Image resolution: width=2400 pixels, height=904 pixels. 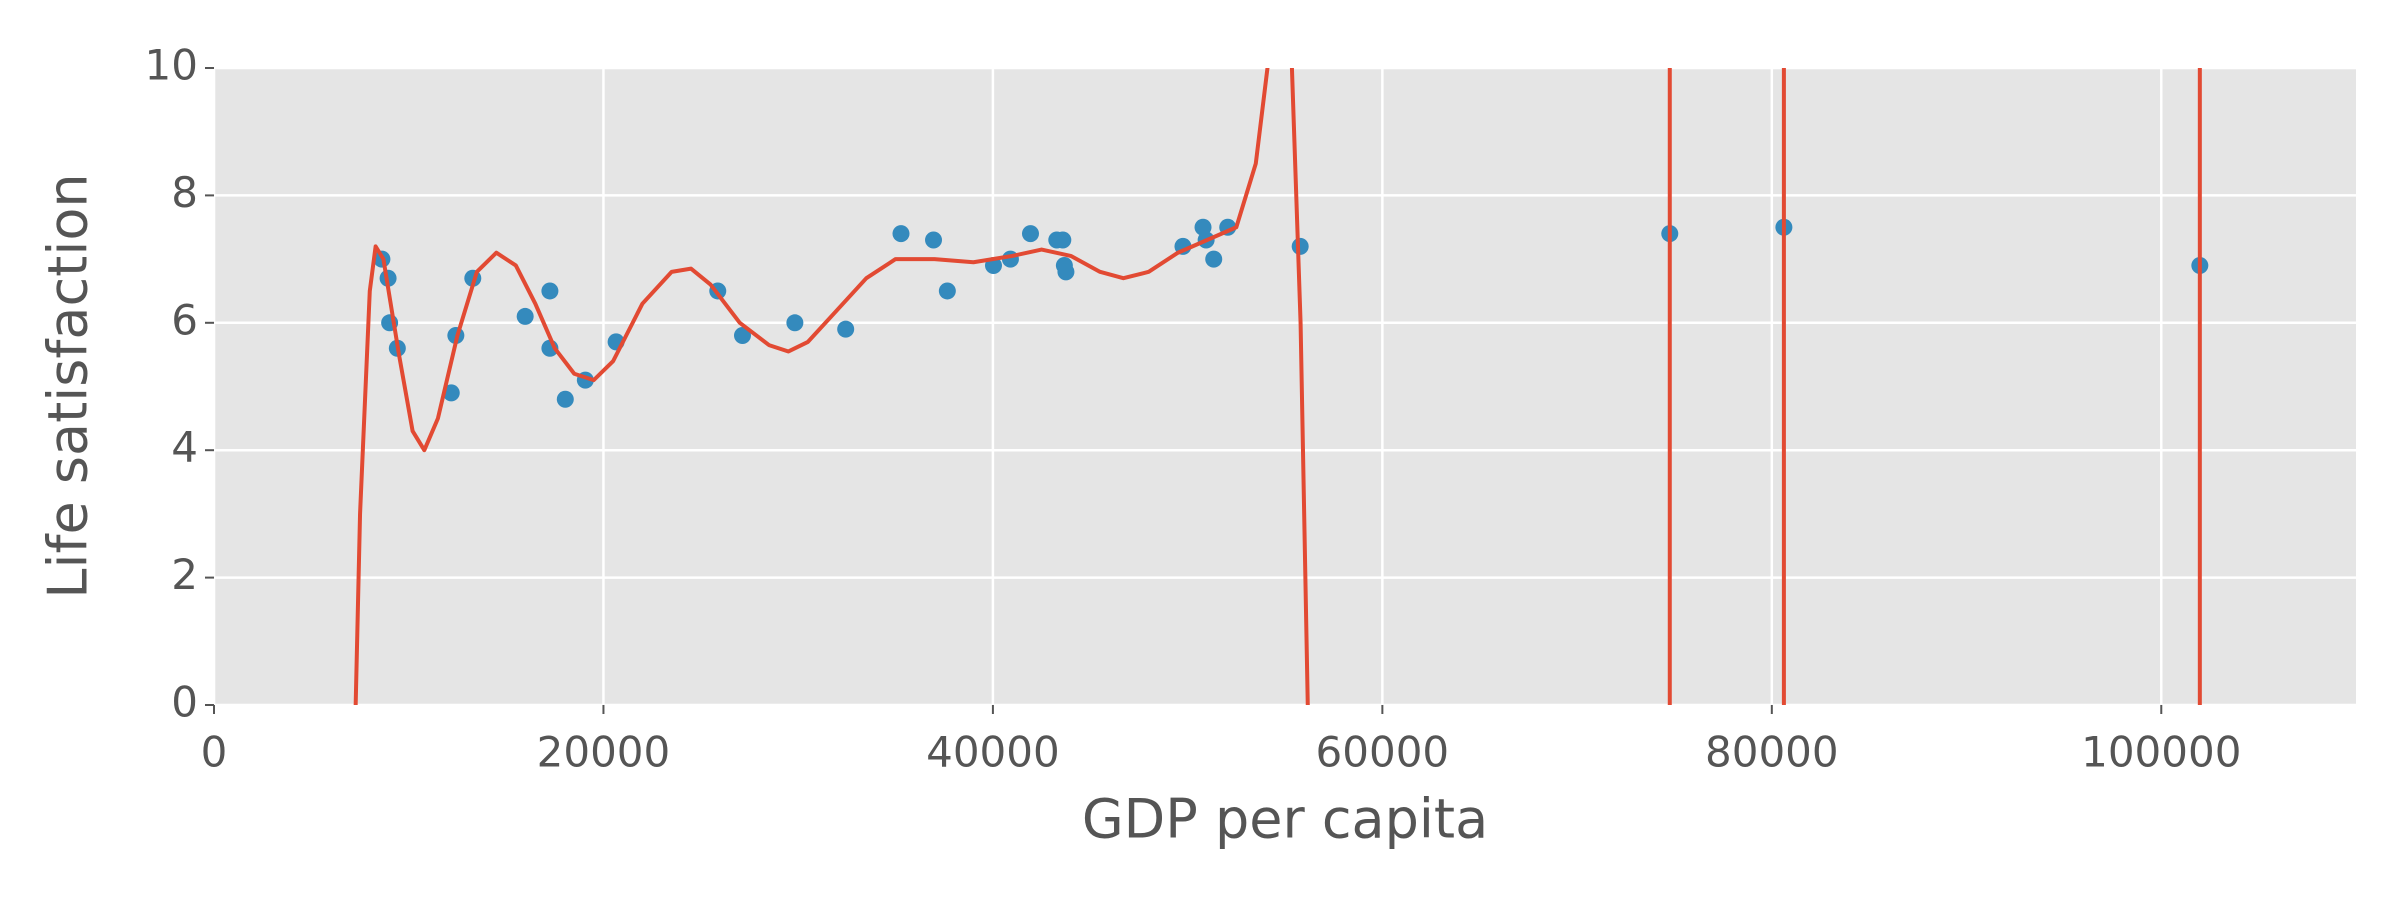 I want to click on y-tick-label: 0, so click(x=184, y=702).